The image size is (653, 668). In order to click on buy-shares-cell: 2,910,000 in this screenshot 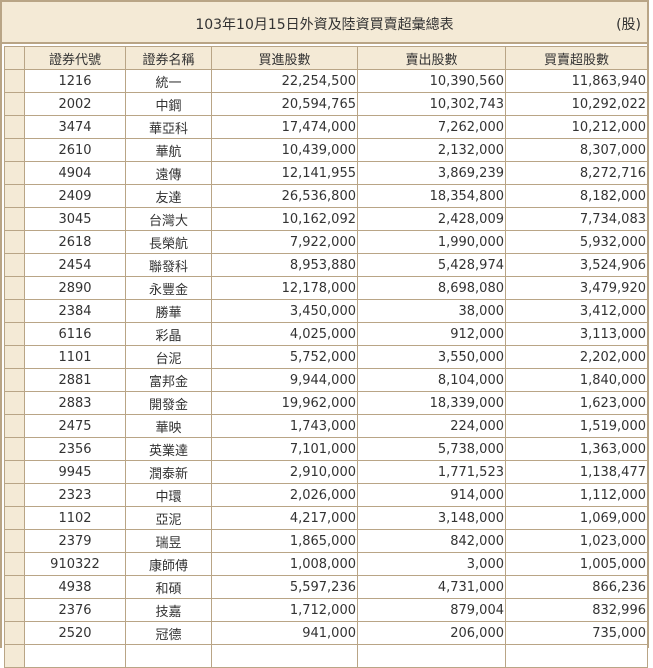, I will do `click(284, 472)`.